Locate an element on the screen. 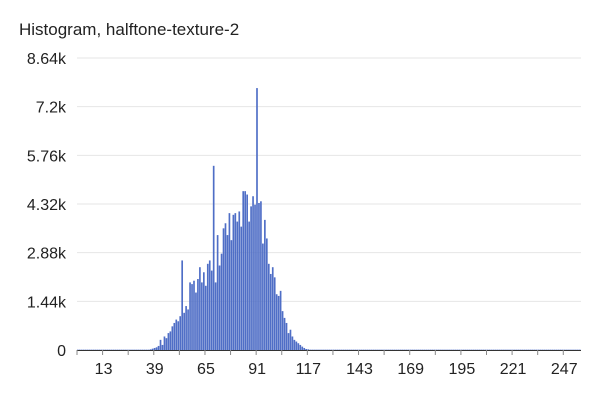 This screenshot has width=600, height=400. x-tick-label: 117 is located at coordinates (309, 369).